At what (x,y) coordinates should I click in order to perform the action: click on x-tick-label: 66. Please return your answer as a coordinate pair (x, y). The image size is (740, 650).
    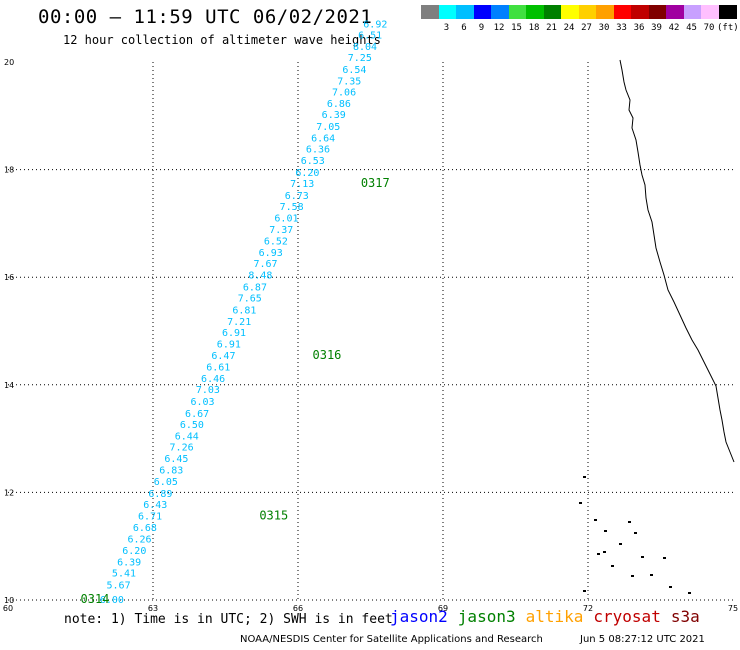
    Looking at the image, I should click on (298, 608).